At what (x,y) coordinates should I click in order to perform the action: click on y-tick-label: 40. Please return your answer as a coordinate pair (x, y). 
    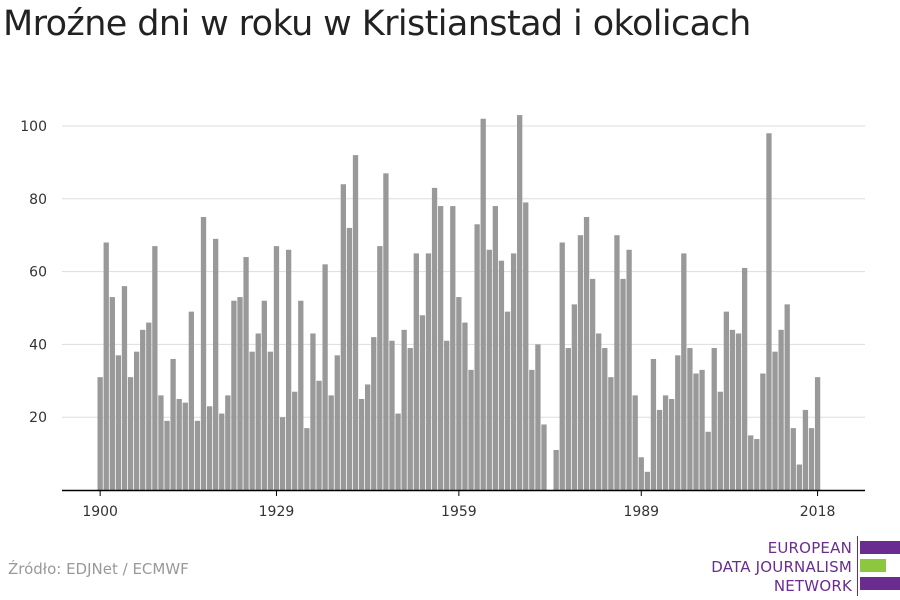
    Looking at the image, I should click on (38, 345).